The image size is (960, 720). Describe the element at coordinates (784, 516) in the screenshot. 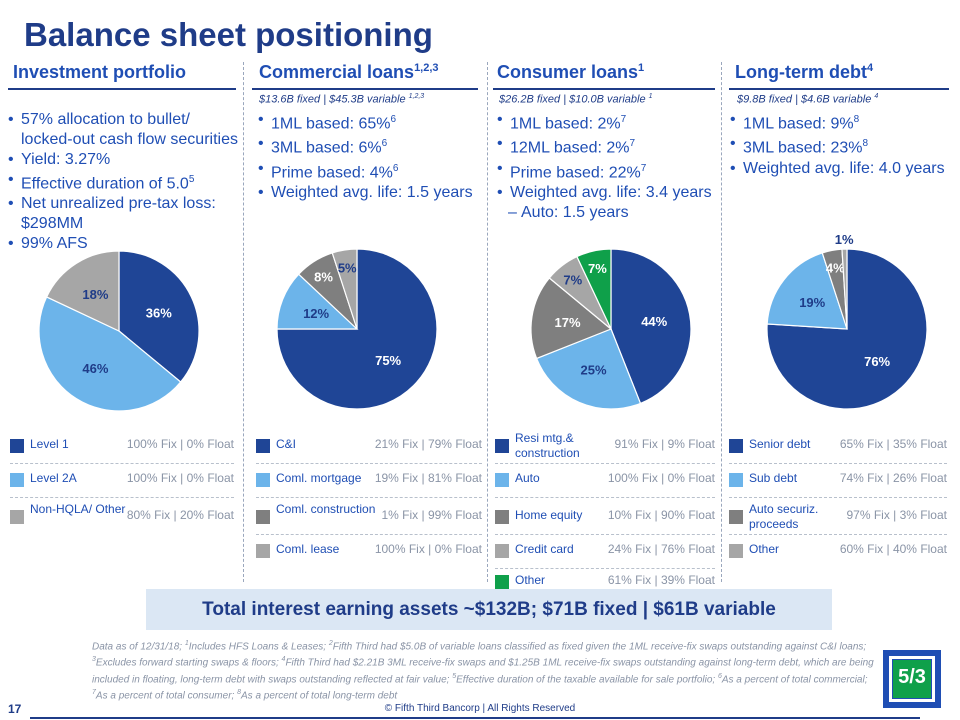

I see `legend-label: Auto securiz. proceeds` at that location.